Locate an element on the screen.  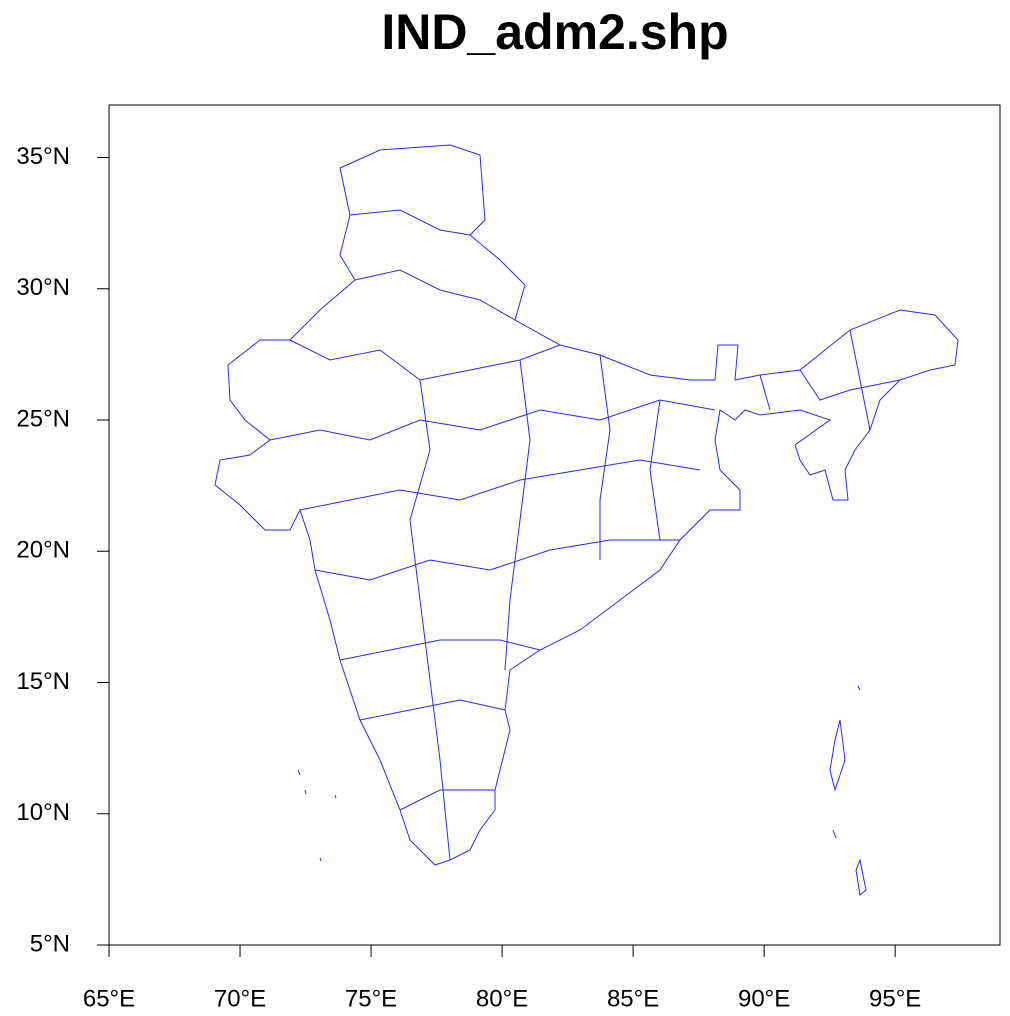
y-tick-label: 15°N is located at coordinates (43, 681).